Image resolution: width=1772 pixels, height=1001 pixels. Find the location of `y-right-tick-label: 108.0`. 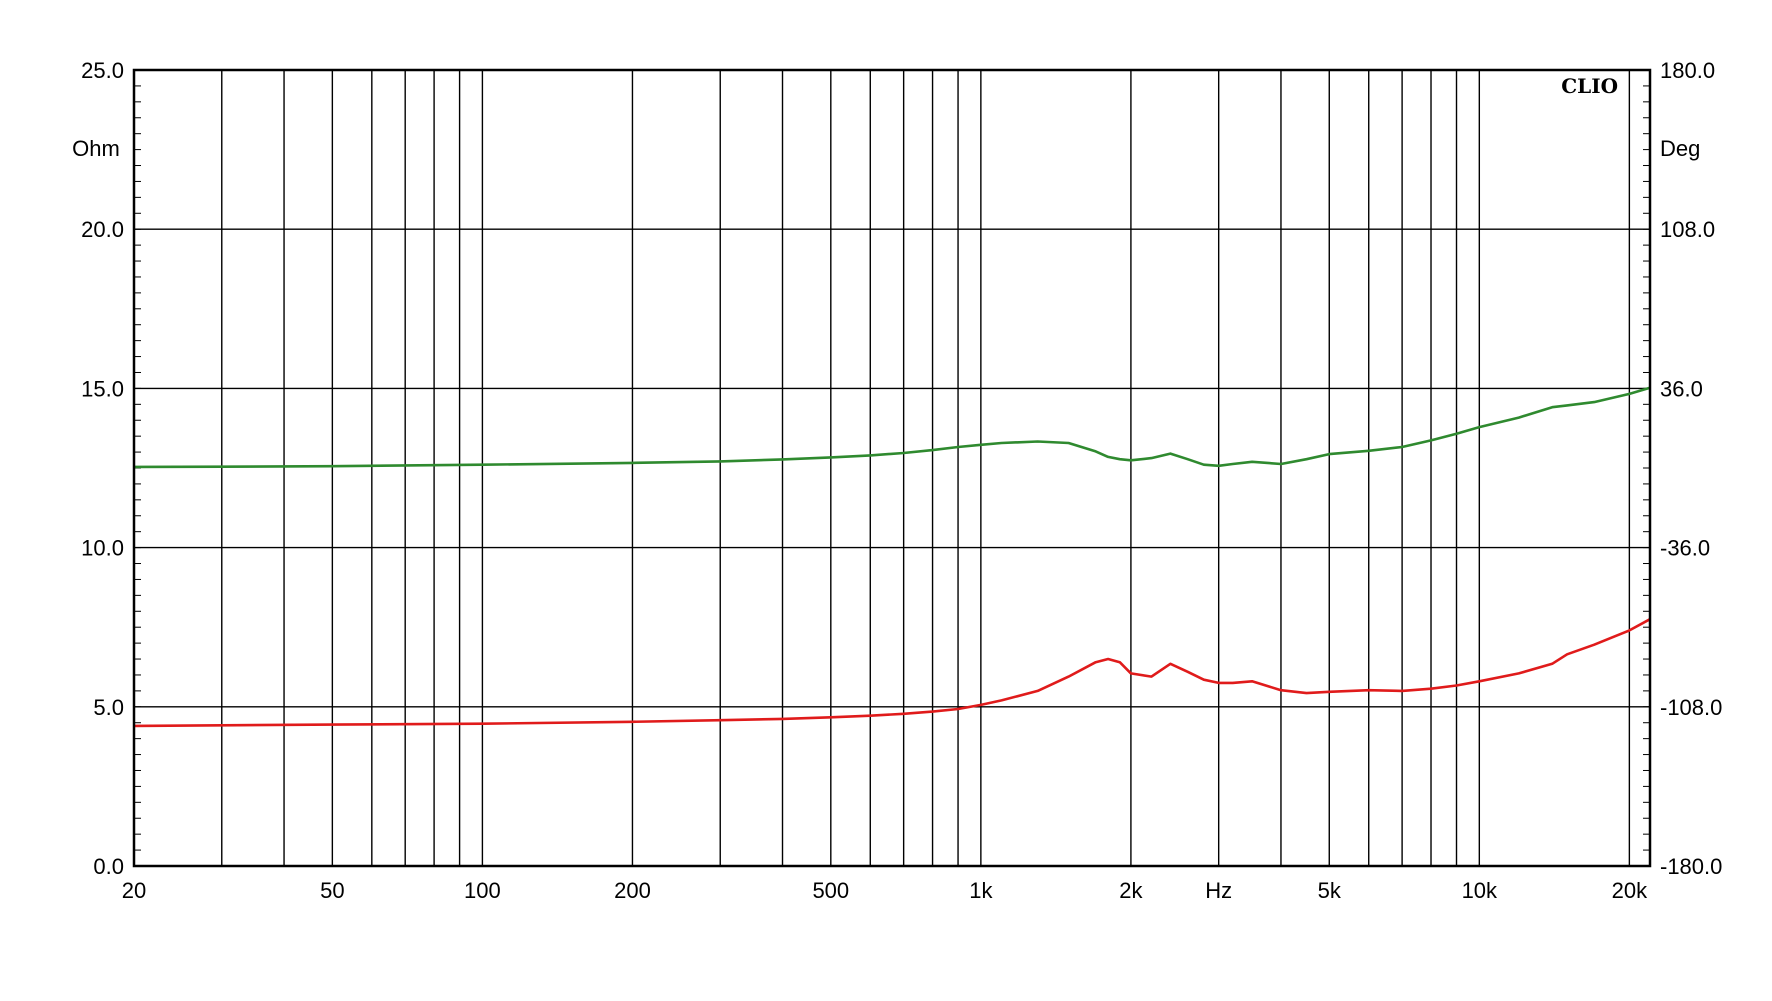

y-right-tick-label: 108.0 is located at coordinates (1687, 229).